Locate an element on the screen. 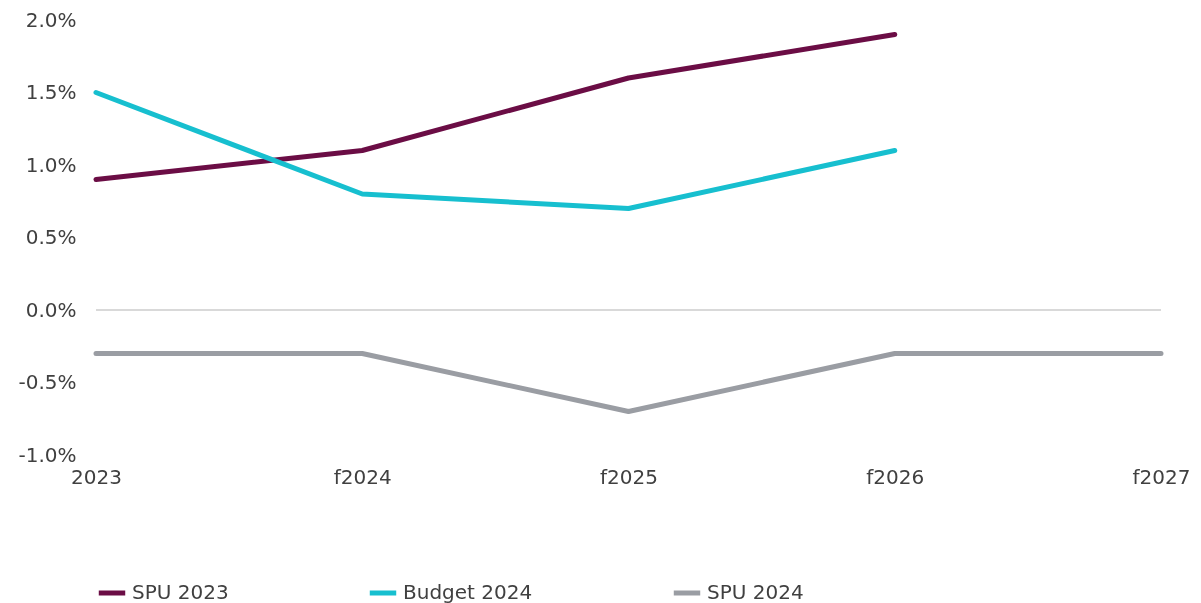 This screenshot has width=1201, height=603. y-tick-label: 0.5% is located at coordinates (51, 237).